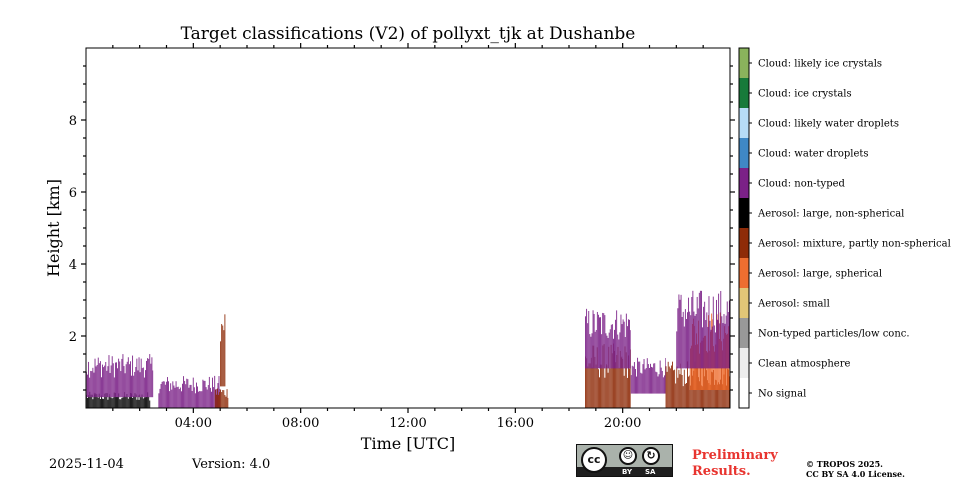 Image resolution: width=960 pixels, height=480 pixels. I want to click on legend-frame, so click(744, 228).